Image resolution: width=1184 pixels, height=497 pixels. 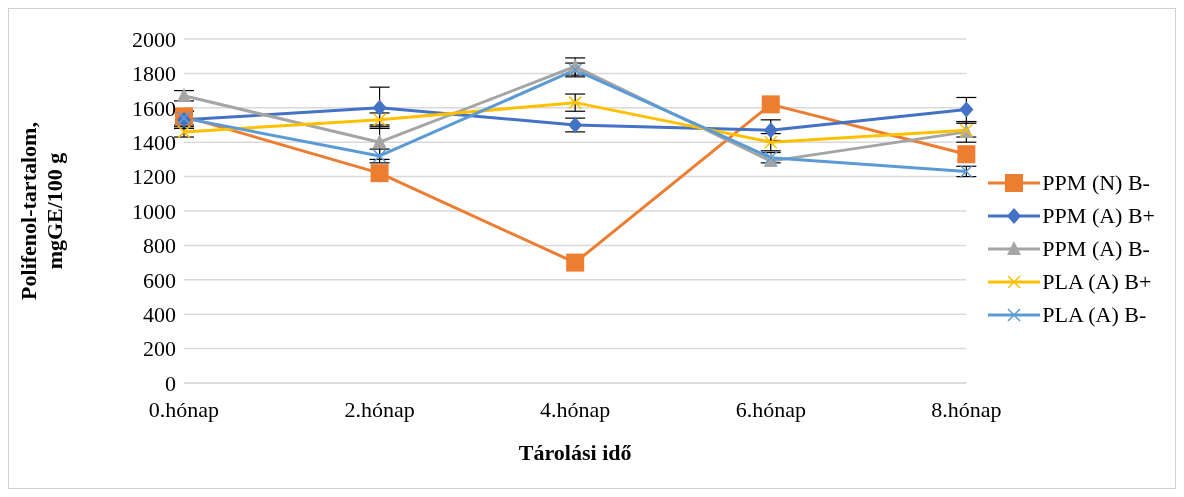 I want to click on x-tick-label: 8.hónap, so click(x=966, y=409).